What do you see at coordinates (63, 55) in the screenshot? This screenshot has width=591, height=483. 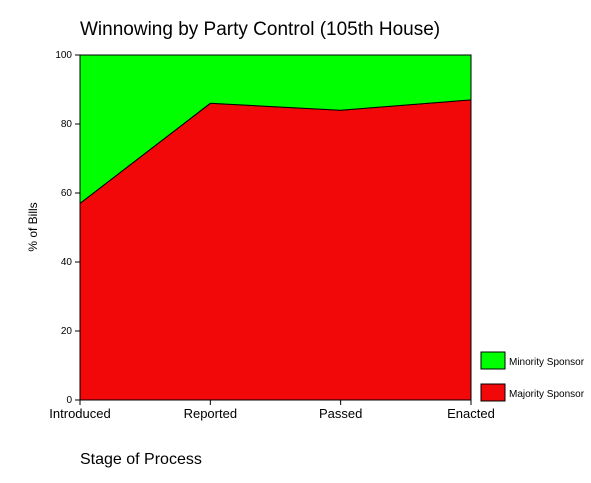 I see `y-tick-label: 100` at bounding box center [63, 55].